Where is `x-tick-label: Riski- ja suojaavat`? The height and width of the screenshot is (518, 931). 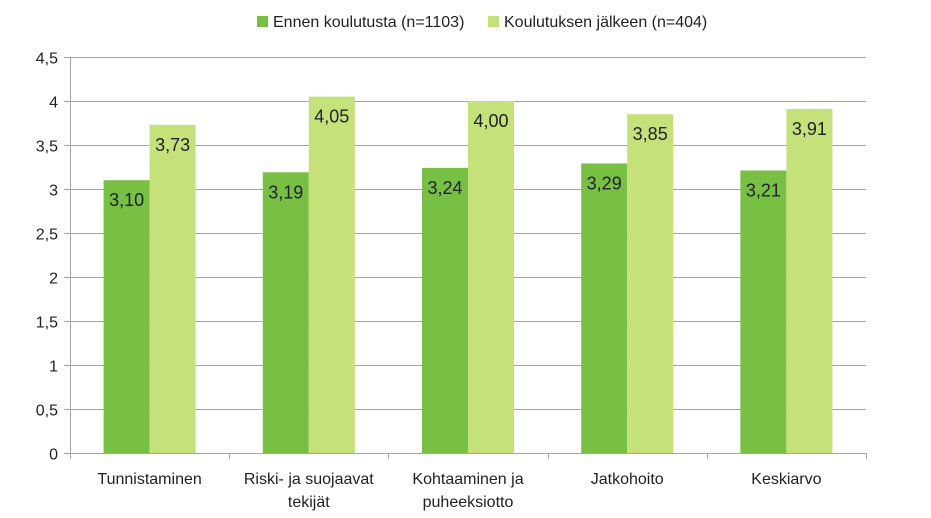 x-tick-label: Riski- ja suojaavat is located at coordinates (309, 479).